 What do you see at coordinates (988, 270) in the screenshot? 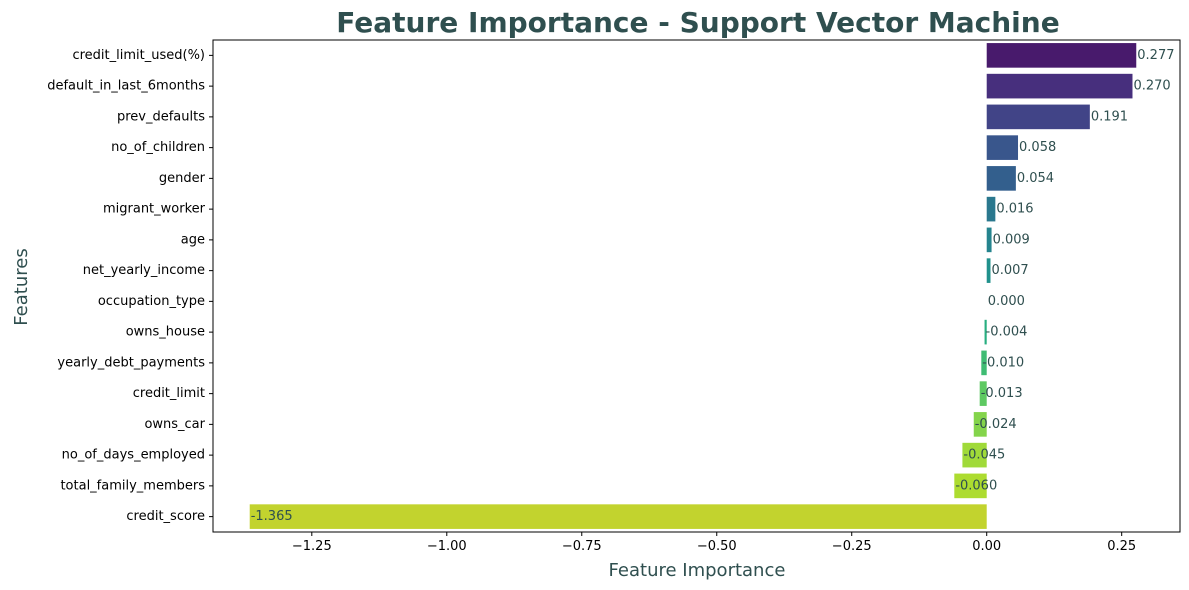
I see `bar-net_yearly_income` at bounding box center [988, 270].